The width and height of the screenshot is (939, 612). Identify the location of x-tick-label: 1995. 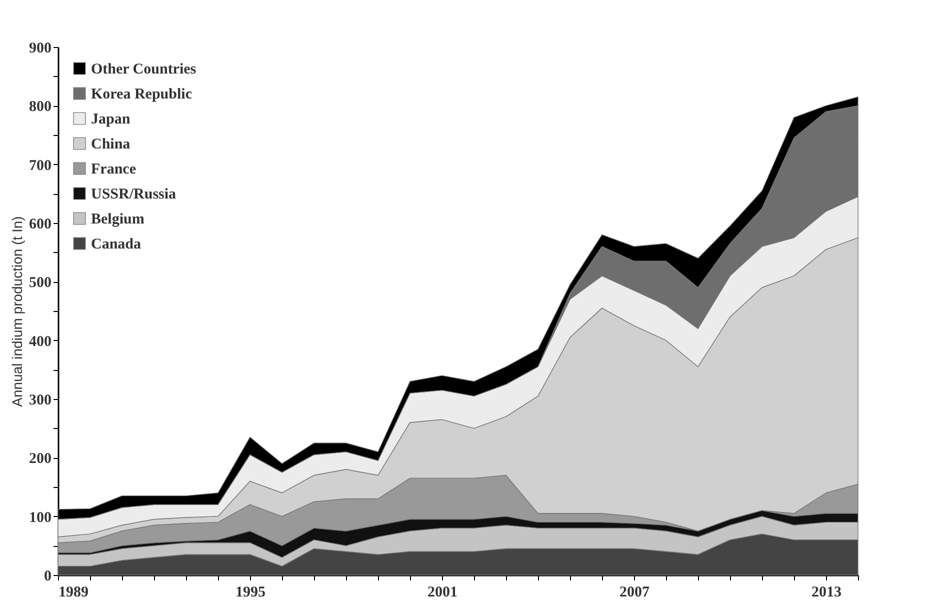
(251, 592).